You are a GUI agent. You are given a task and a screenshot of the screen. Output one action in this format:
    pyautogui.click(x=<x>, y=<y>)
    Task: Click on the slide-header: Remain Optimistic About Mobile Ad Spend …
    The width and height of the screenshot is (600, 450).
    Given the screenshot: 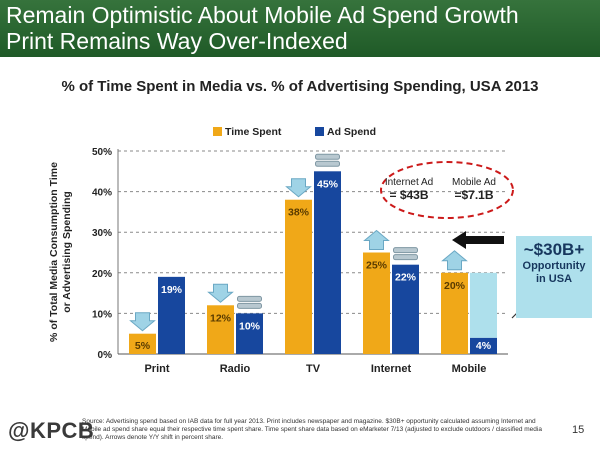 What is the action you would take?
    pyautogui.click(x=300, y=28)
    